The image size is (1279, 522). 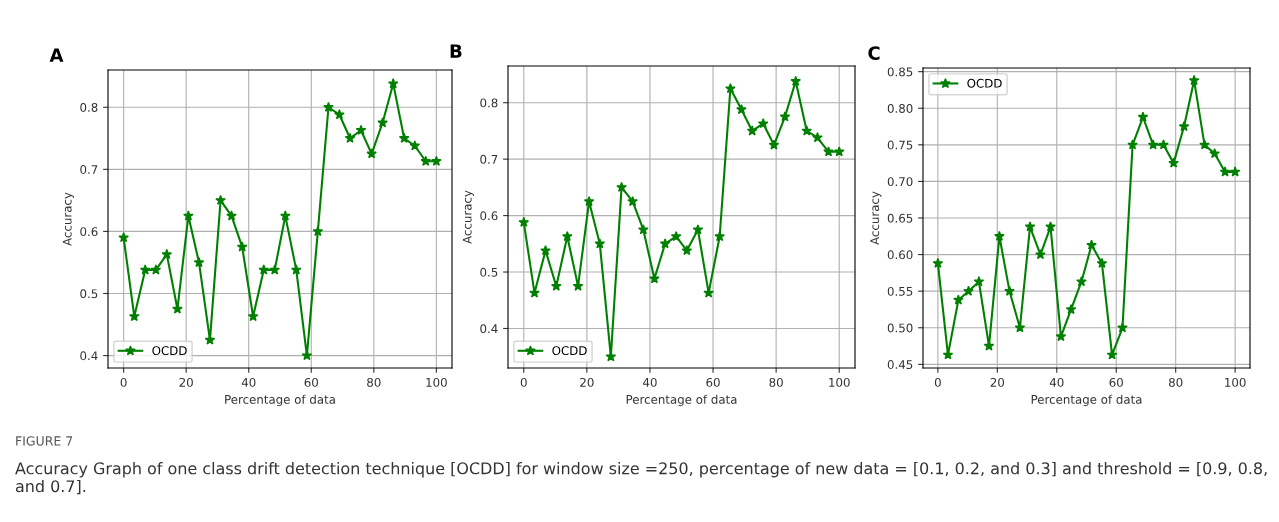 What do you see at coordinates (248, 382) in the screenshot?
I see `x-tick-label: 40` at bounding box center [248, 382].